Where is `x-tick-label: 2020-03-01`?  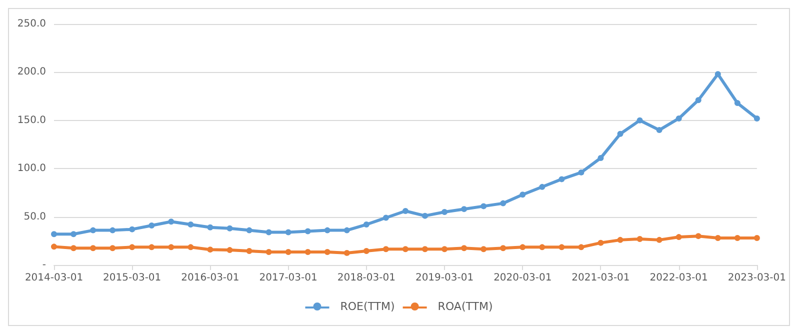 x-tick-label: 2020-03-01 is located at coordinates (523, 278).